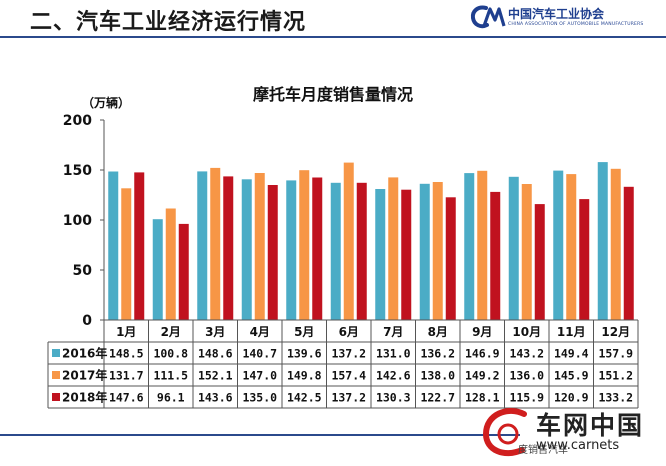 The image size is (666, 466). I want to click on table-value-cell: 152.1, so click(215, 376).